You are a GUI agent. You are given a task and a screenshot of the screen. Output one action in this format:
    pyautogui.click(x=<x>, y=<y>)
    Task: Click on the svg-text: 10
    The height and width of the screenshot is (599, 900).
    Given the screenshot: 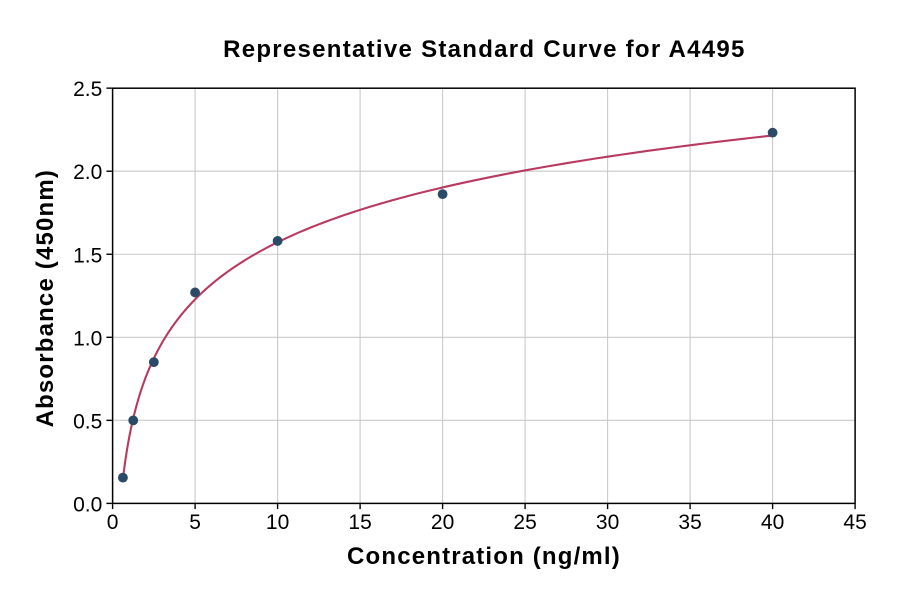 What is the action you would take?
    pyautogui.click(x=277, y=522)
    